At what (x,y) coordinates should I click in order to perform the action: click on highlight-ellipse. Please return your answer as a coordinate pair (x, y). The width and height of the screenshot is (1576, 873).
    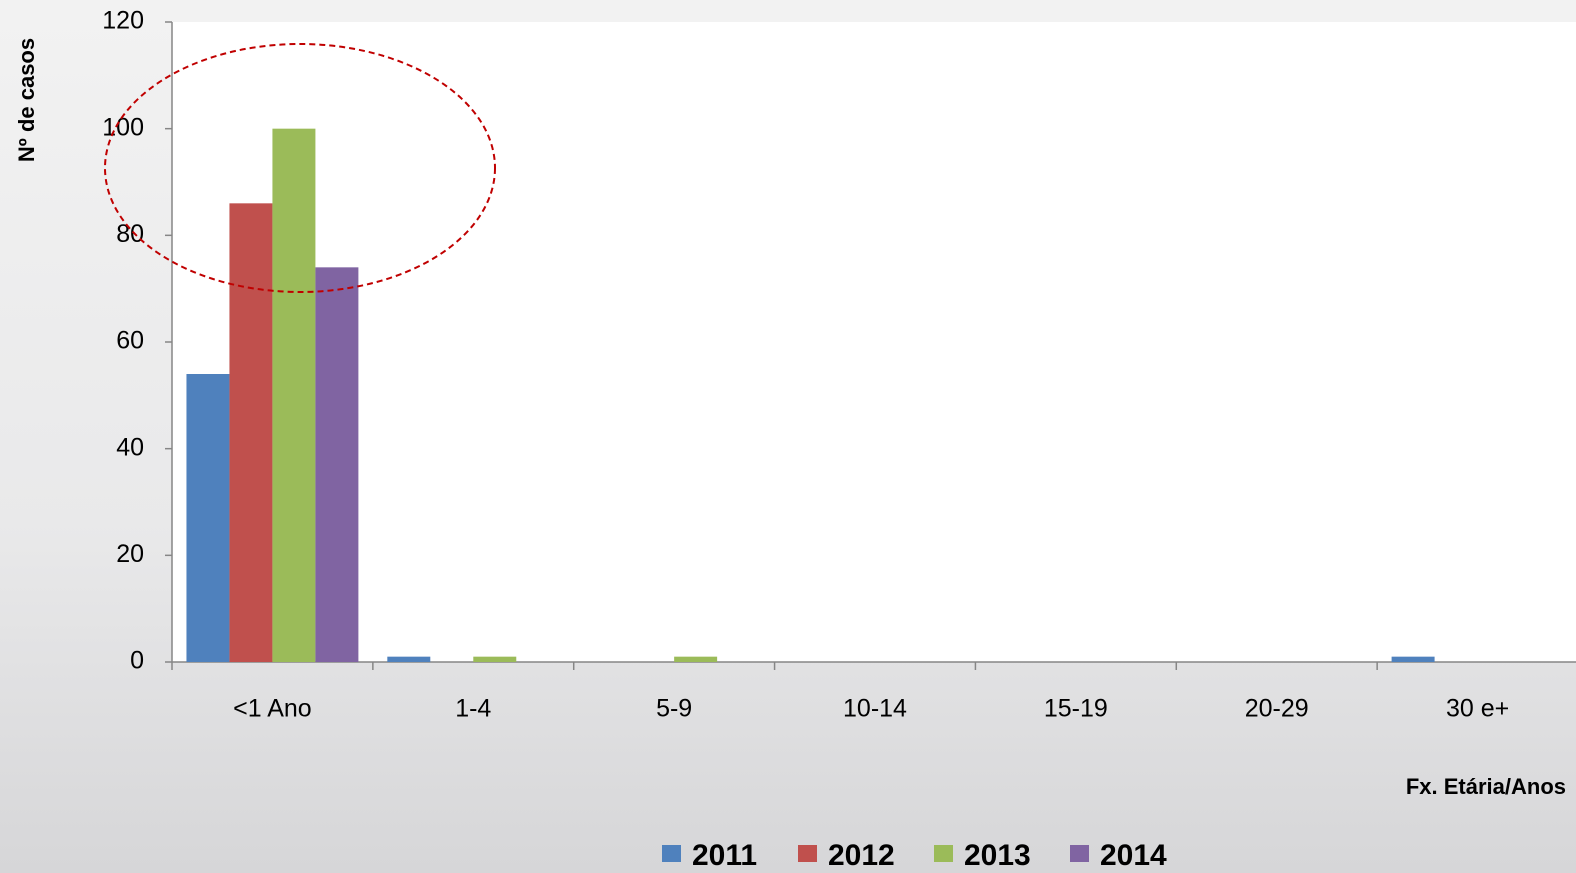
    Looking at the image, I should click on (300, 168).